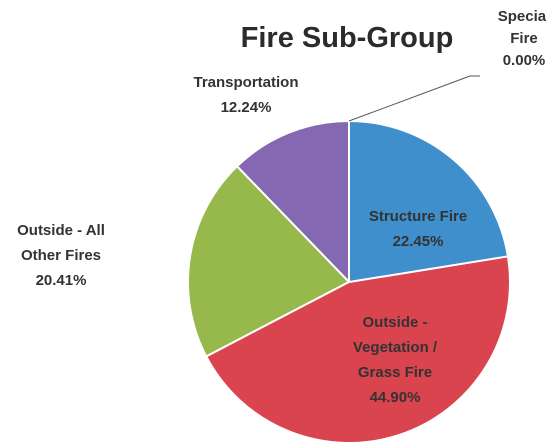 The width and height of the screenshot is (546, 442). Describe the element at coordinates (246, 107) in the screenshot. I see `value-label: 12.24%` at that location.